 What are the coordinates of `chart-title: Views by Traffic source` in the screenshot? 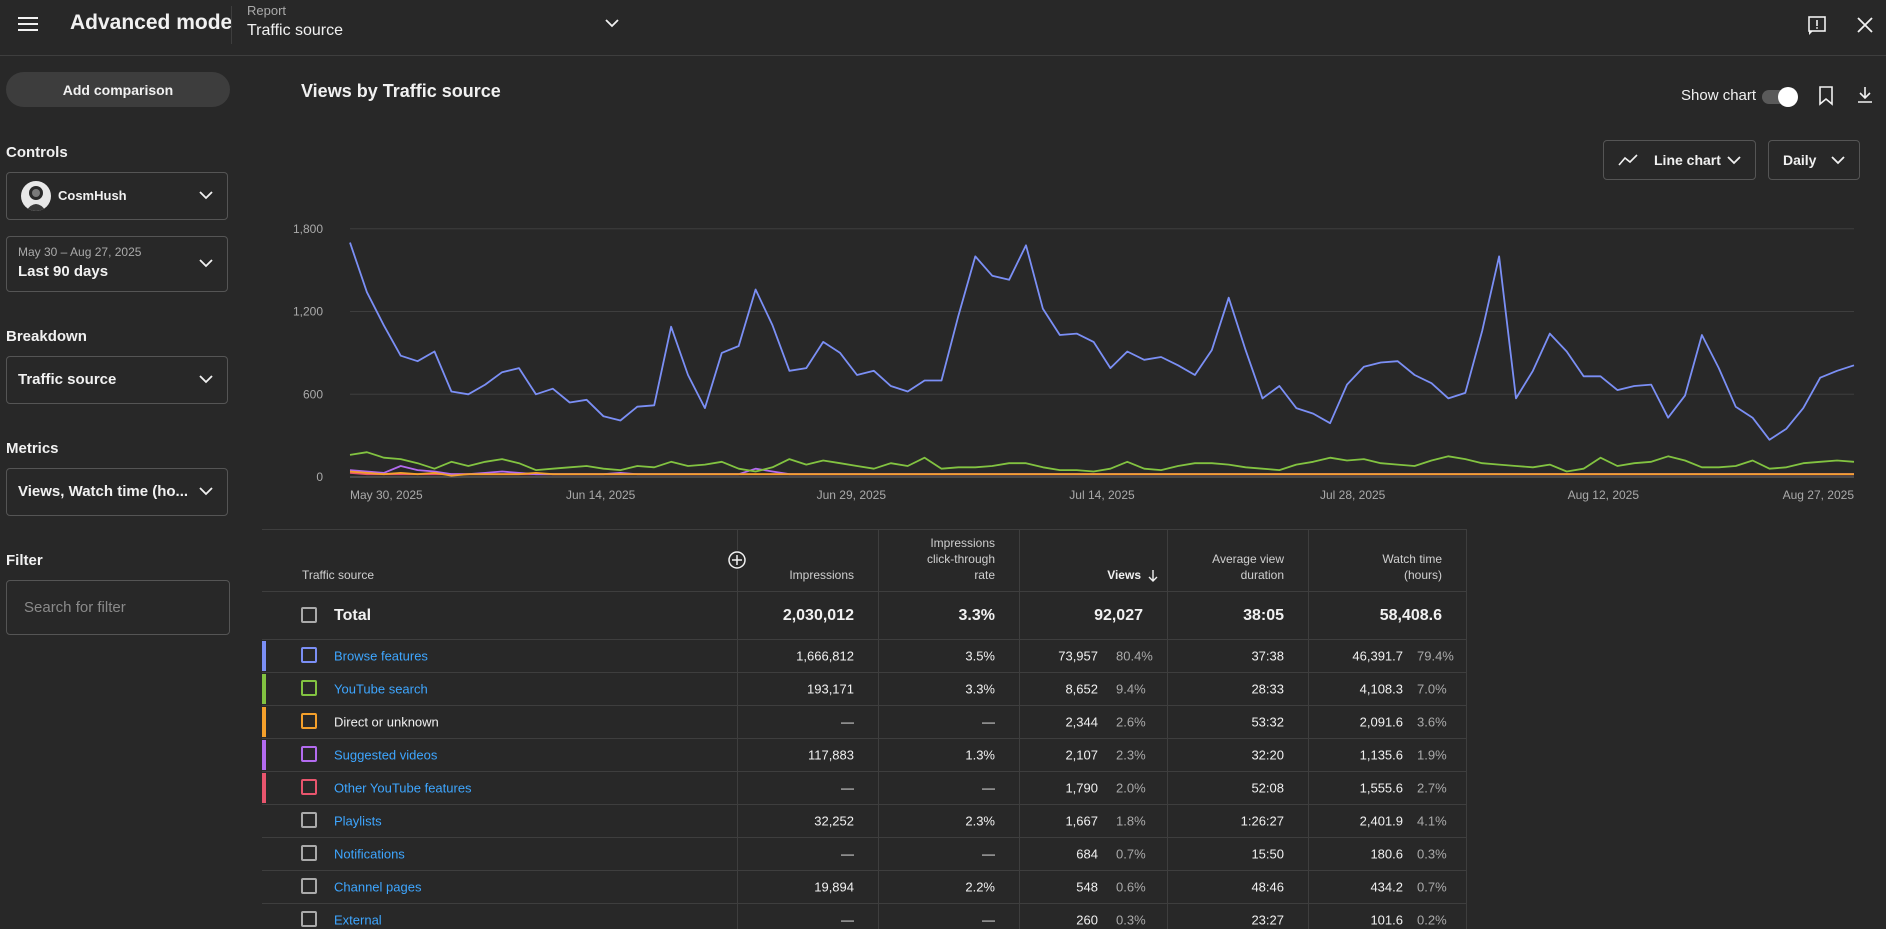 It's located at (401, 91).